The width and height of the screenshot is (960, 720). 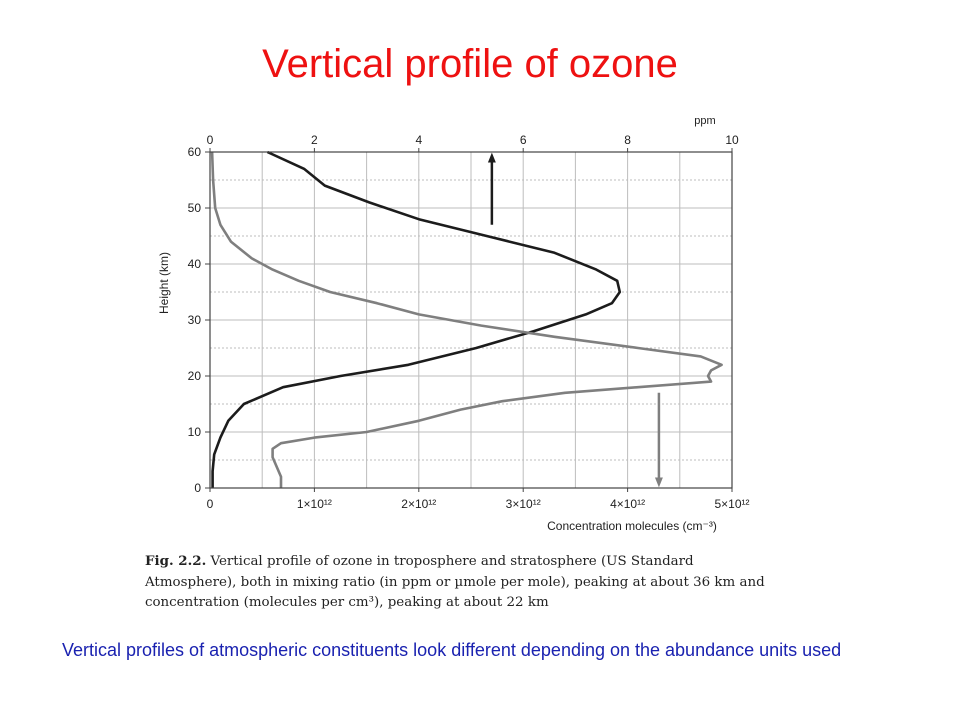 What do you see at coordinates (195, 264) in the screenshot?
I see `y-tick-label: 40` at bounding box center [195, 264].